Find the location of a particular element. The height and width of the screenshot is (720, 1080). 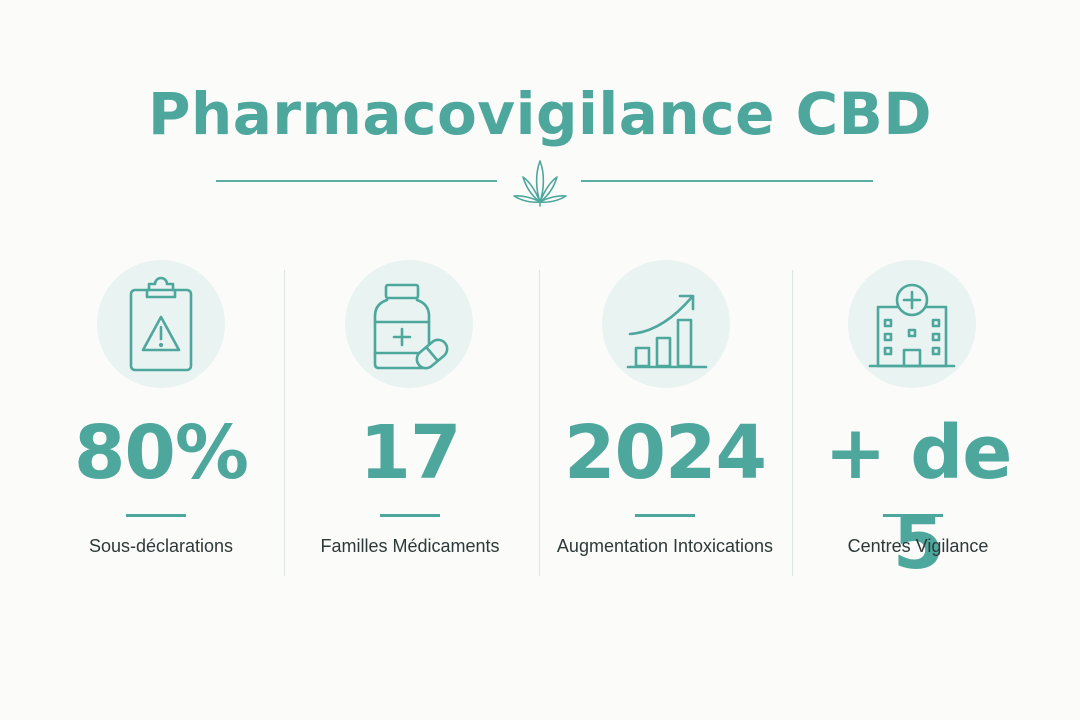

clipboard-warning-icon is located at coordinates (161, 324).